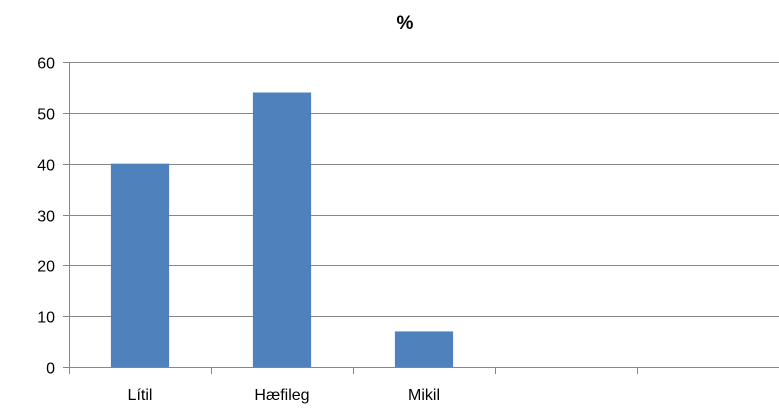 The width and height of the screenshot is (779, 414). Describe the element at coordinates (46, 64) in the screenshot. I see `y-tick-label: 60` at that location.